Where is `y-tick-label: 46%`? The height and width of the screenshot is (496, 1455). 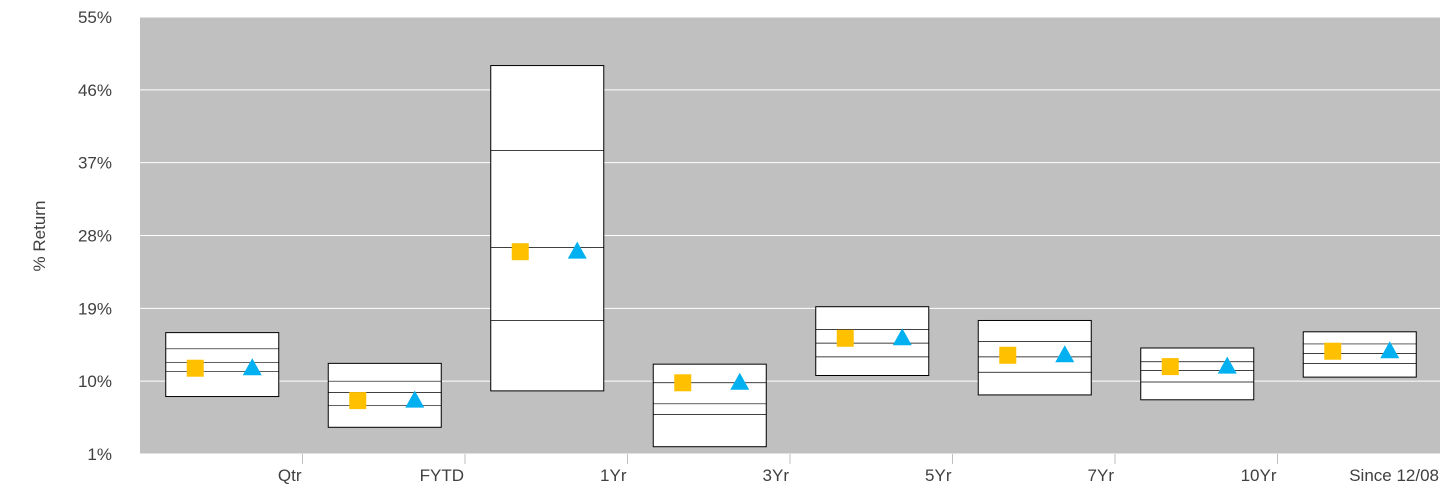
y-tick-label: 46% is located at coordinates (95, 90).